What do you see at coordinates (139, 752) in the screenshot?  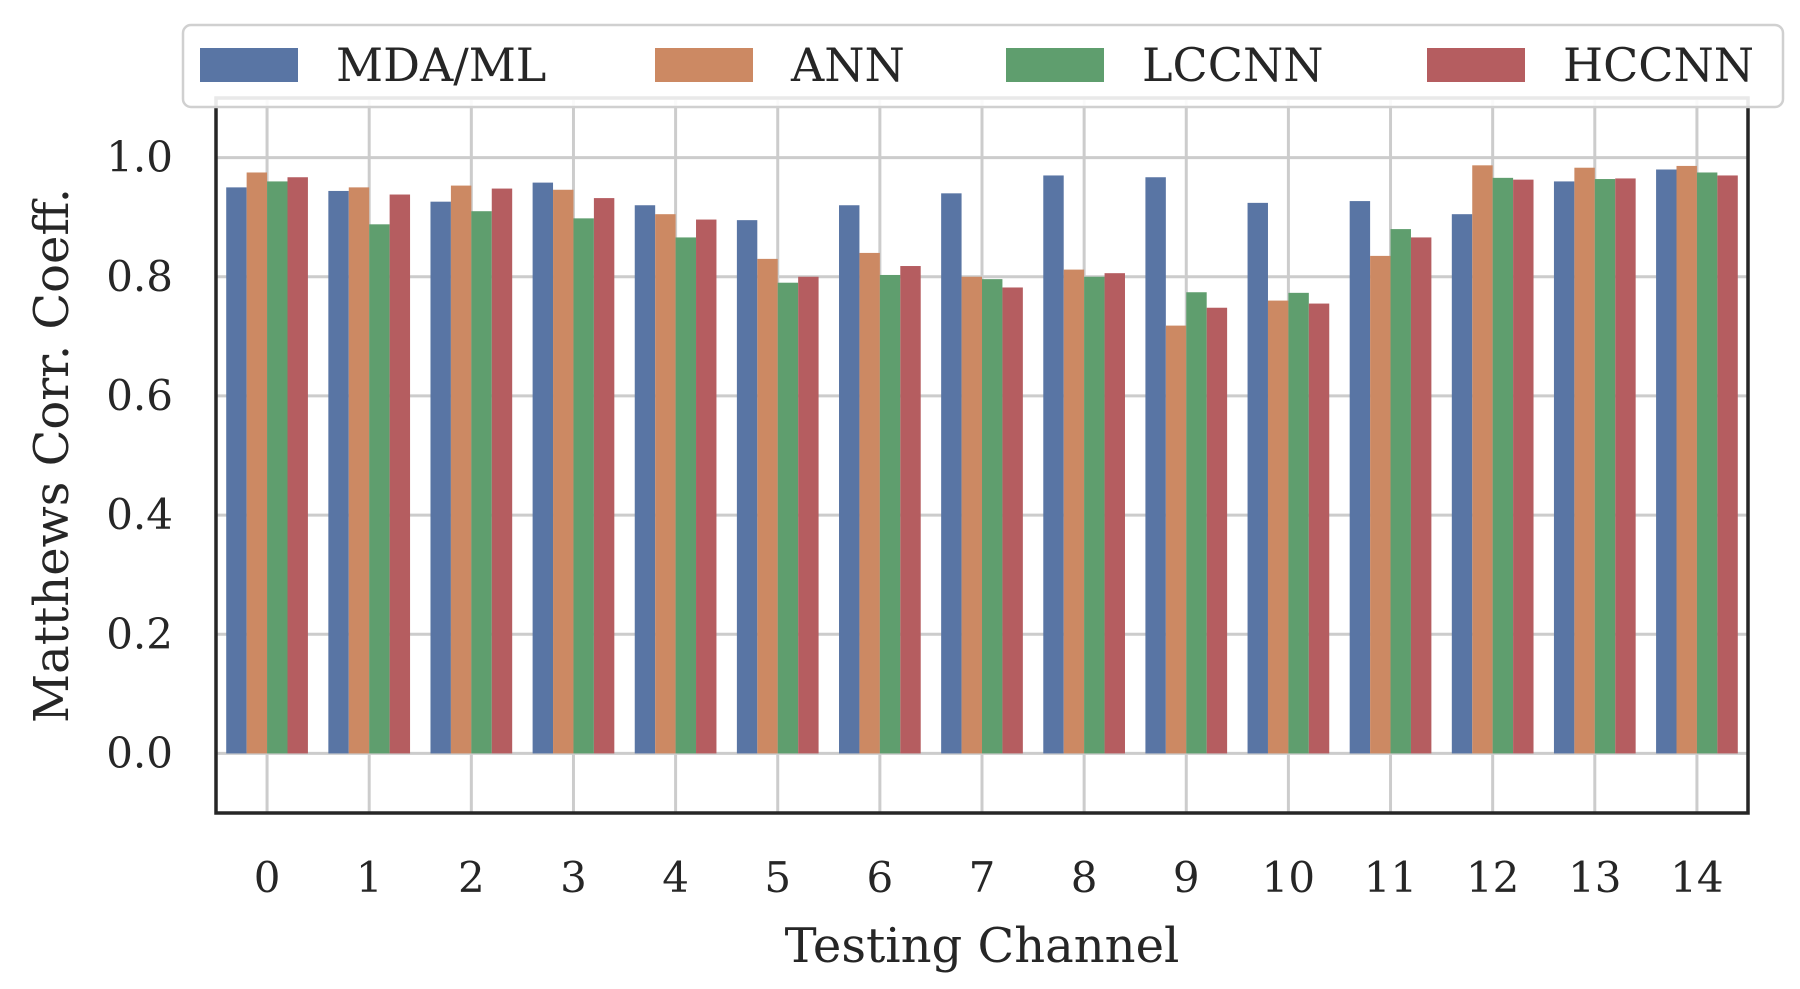 I see `y-tick-label: 0.0` at bounding box center [139, 752].